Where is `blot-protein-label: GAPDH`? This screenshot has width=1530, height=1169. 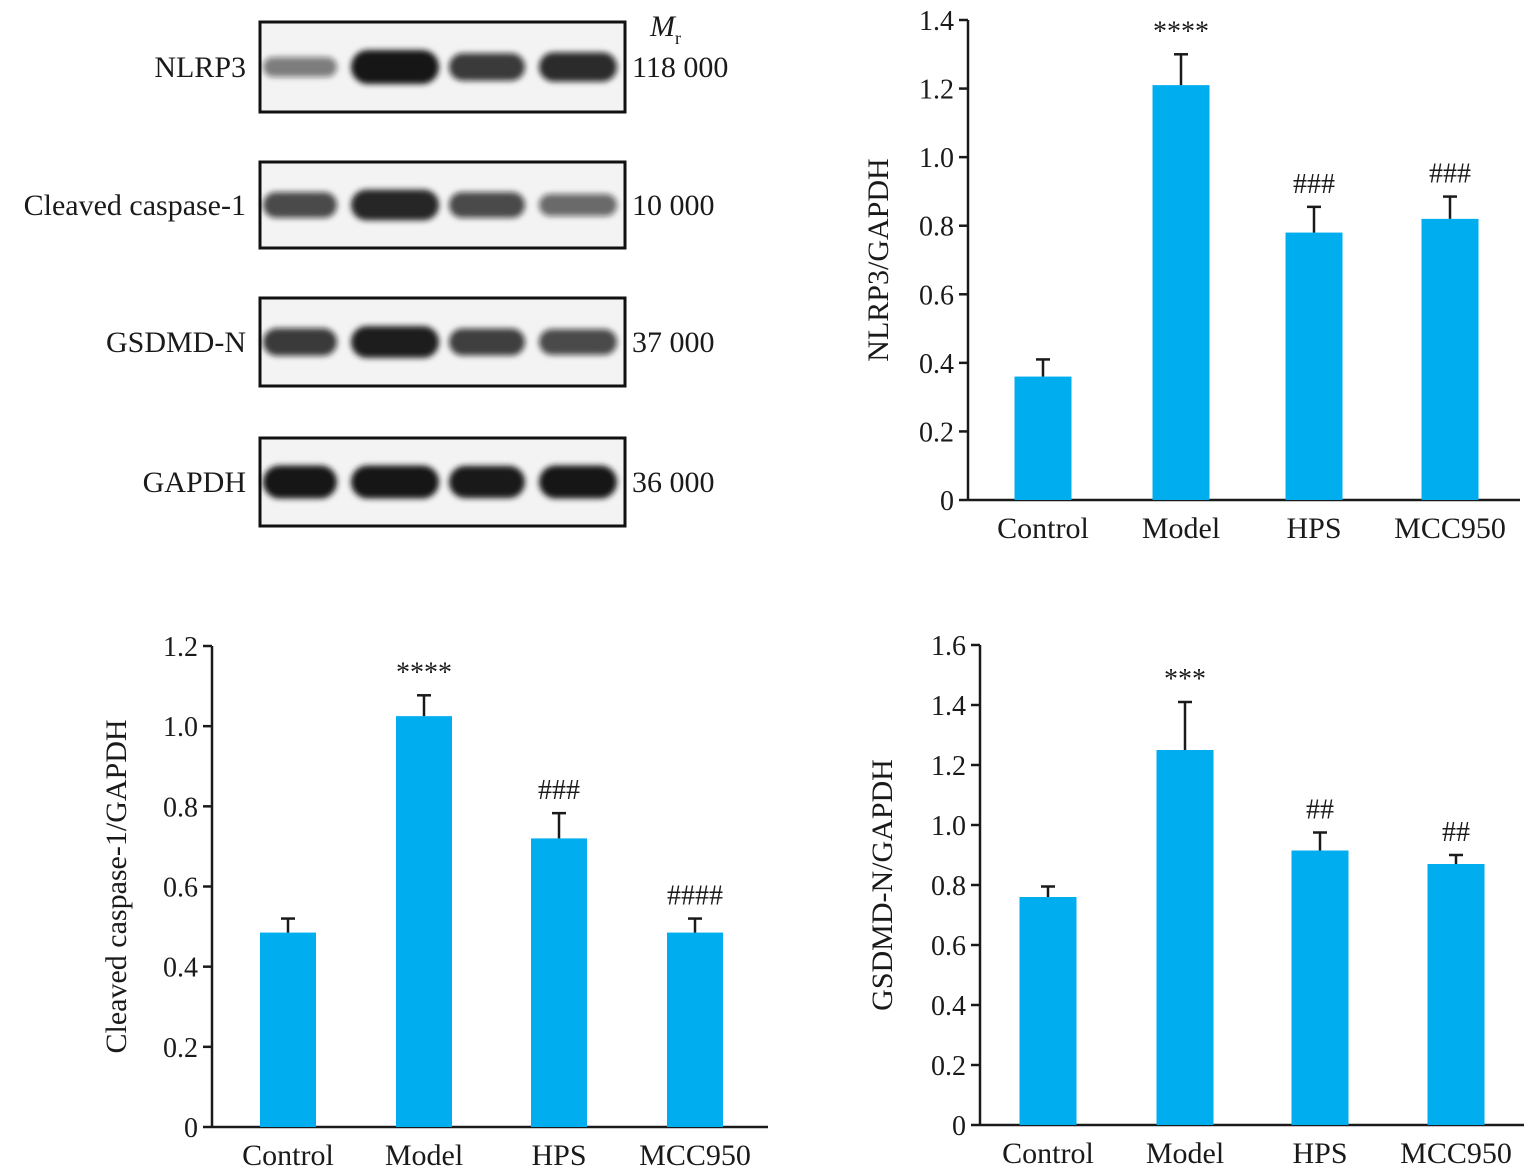
blot-protein-label: GAPDH is located at coordinates (194, 482).